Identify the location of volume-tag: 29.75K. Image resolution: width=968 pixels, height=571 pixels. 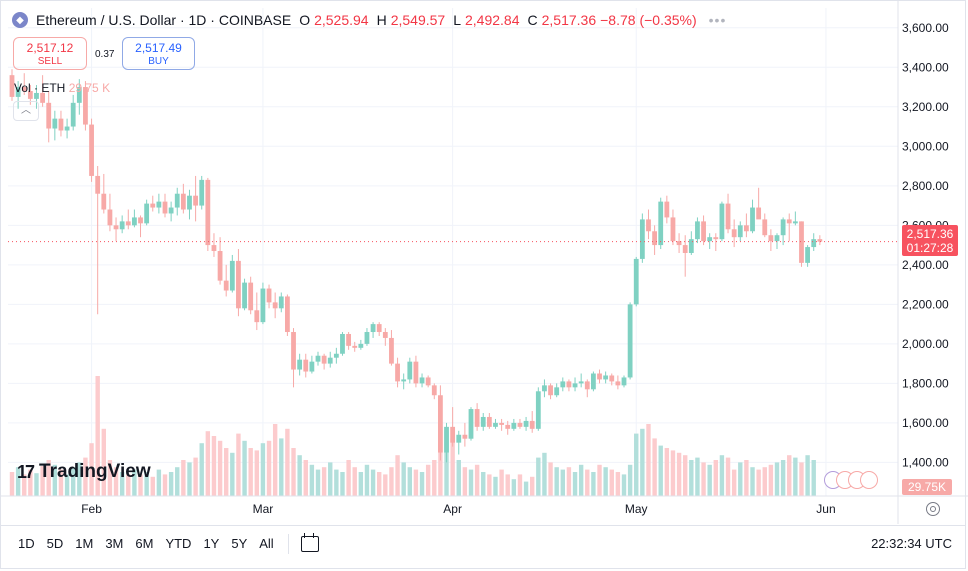
(927, 487).